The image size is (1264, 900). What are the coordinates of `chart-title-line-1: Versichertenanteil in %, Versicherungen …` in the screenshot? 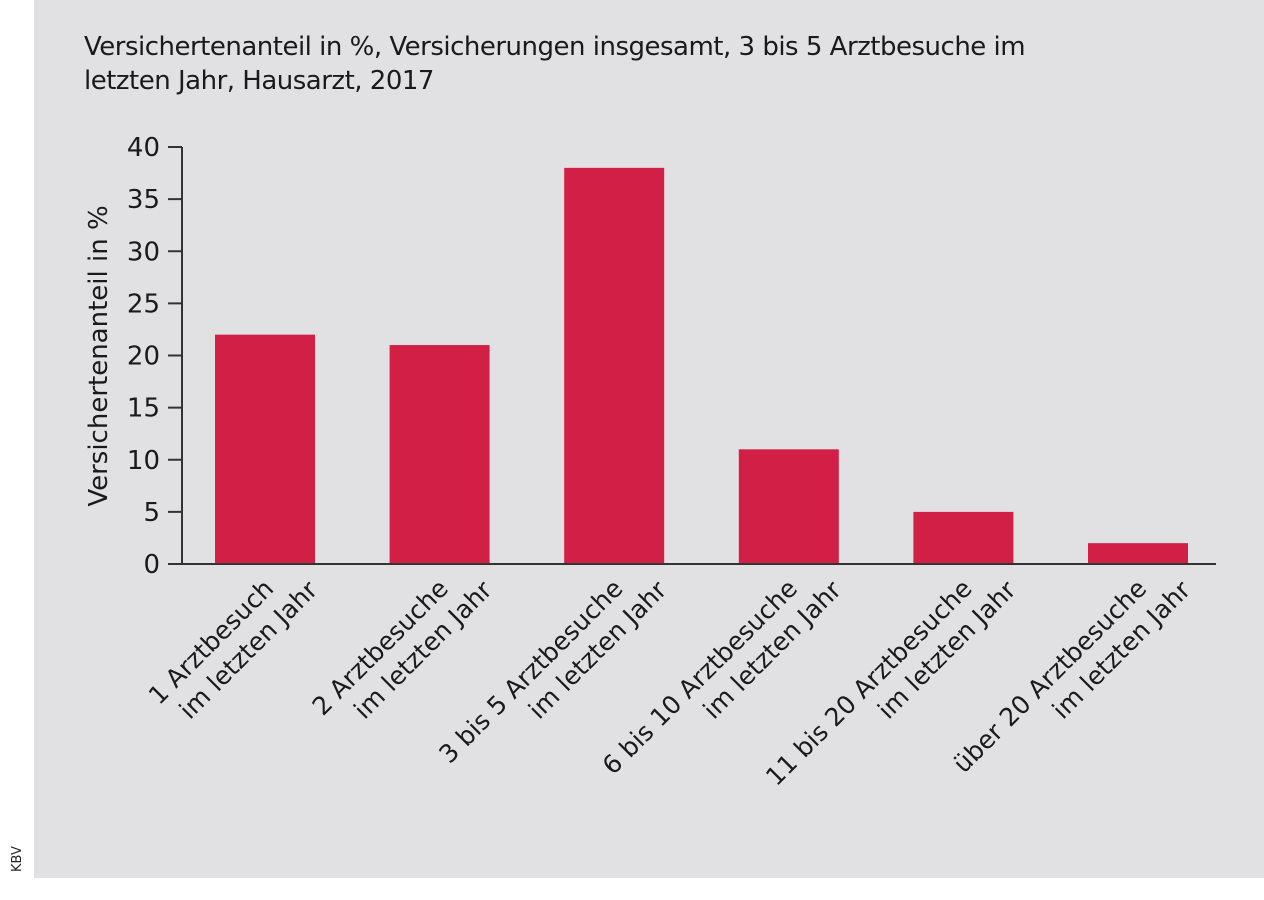 It's located at (555, 47).